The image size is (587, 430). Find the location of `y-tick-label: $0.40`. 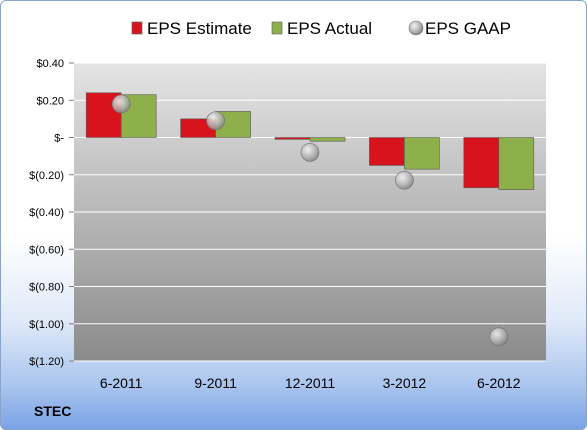

y-tick-label: $0.40 is located at coordinates (50, 64).